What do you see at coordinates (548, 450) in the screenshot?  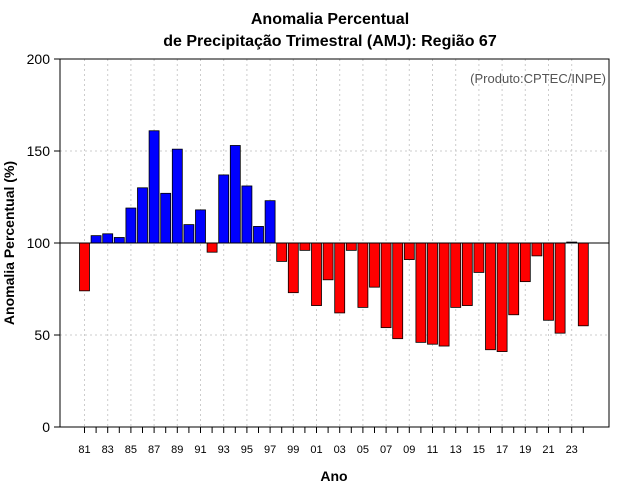 I see `x-tick-label: 21` at bounding box center [548, 450].